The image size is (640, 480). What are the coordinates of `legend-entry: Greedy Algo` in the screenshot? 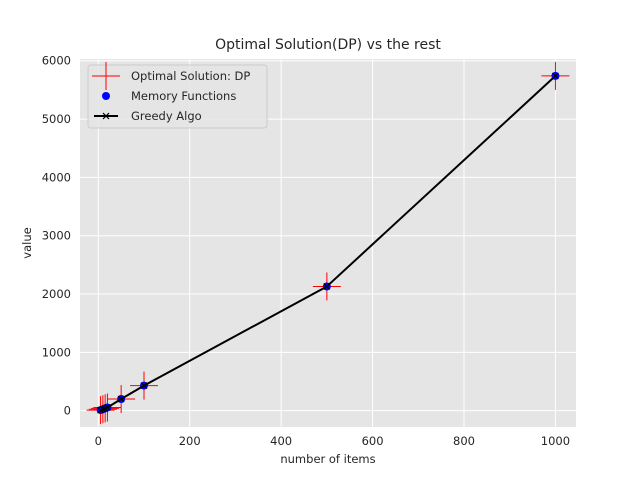 It's located at (148, 116).